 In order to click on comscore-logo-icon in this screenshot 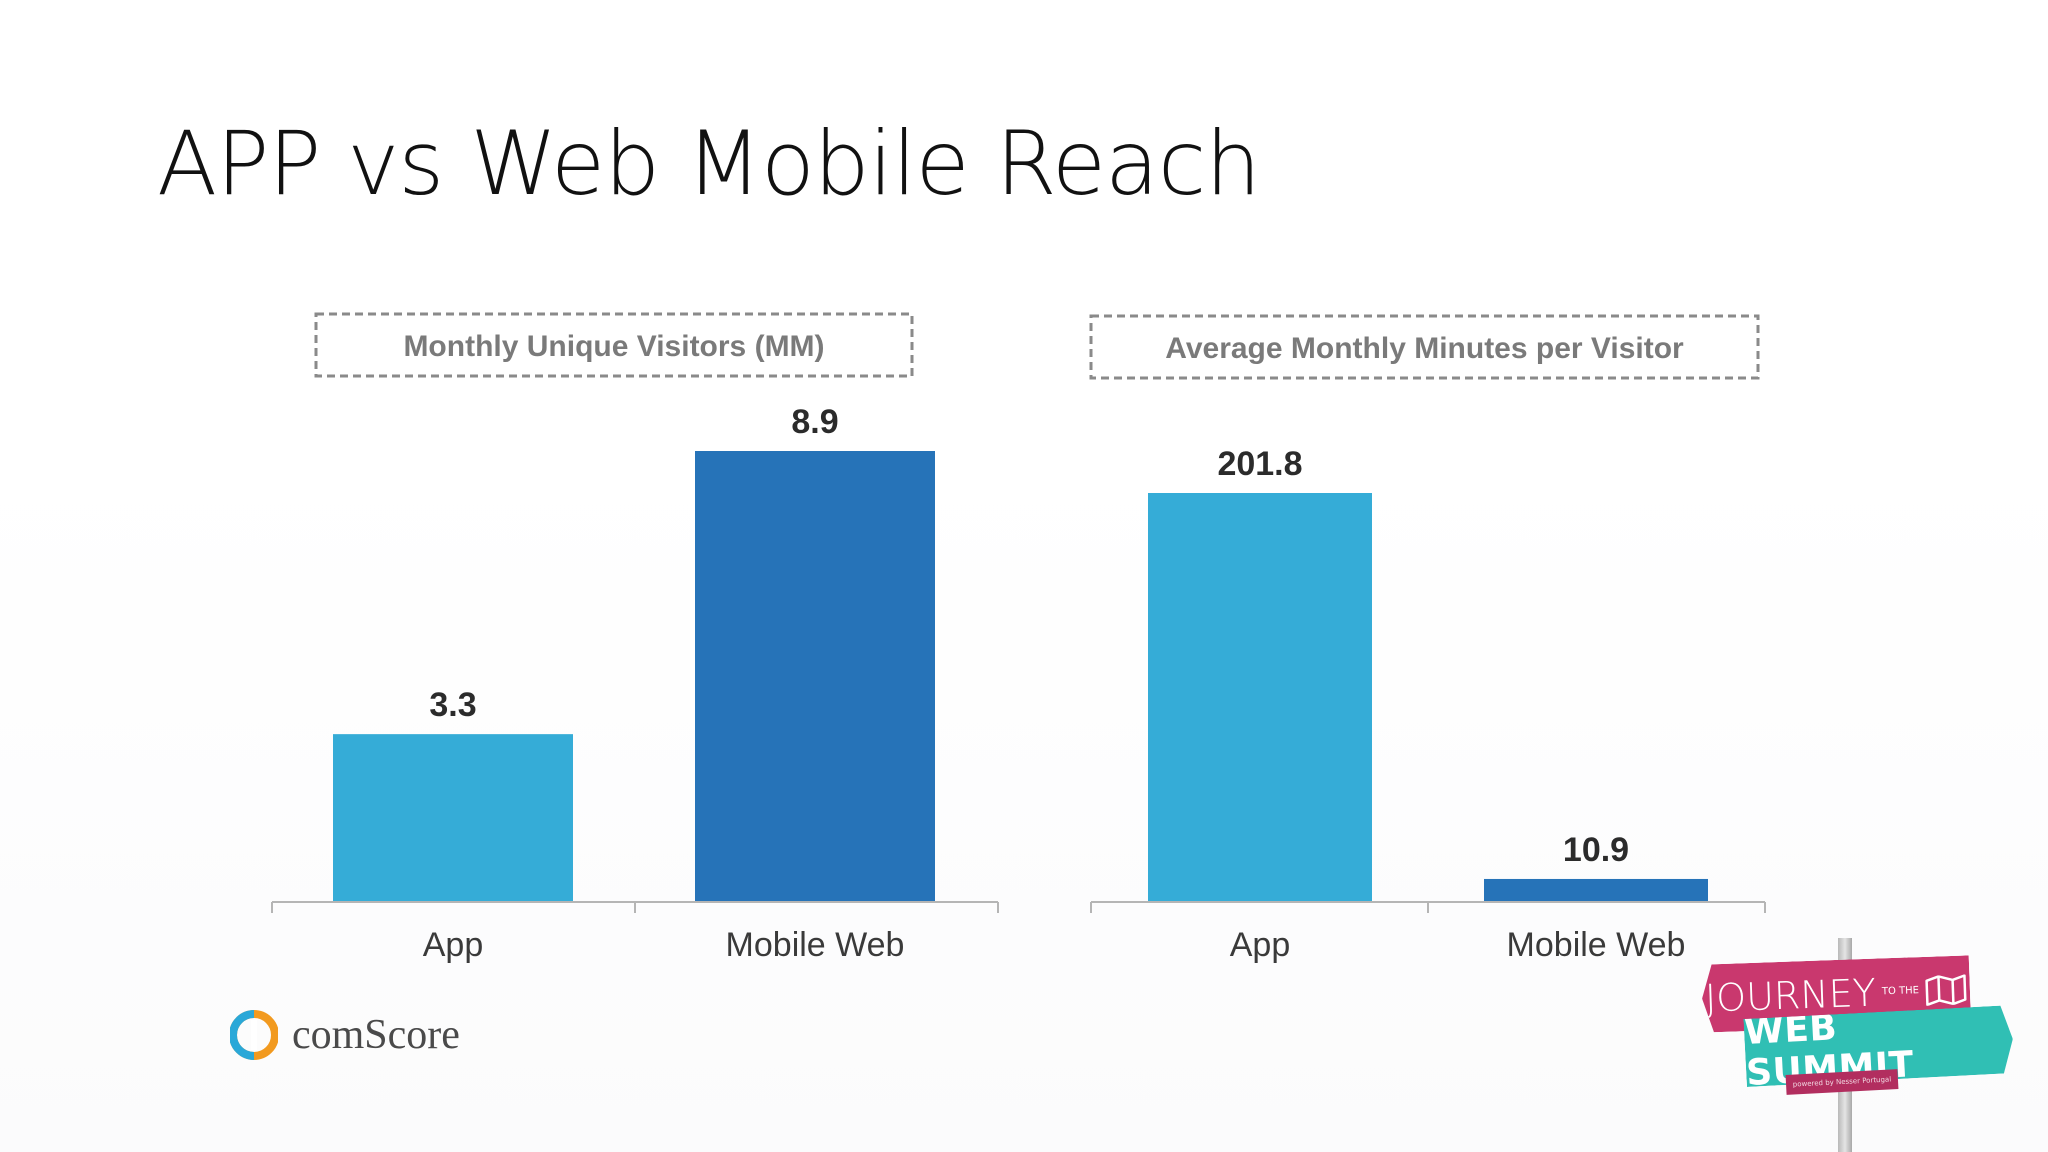, I will do `click(254, 1035)`.